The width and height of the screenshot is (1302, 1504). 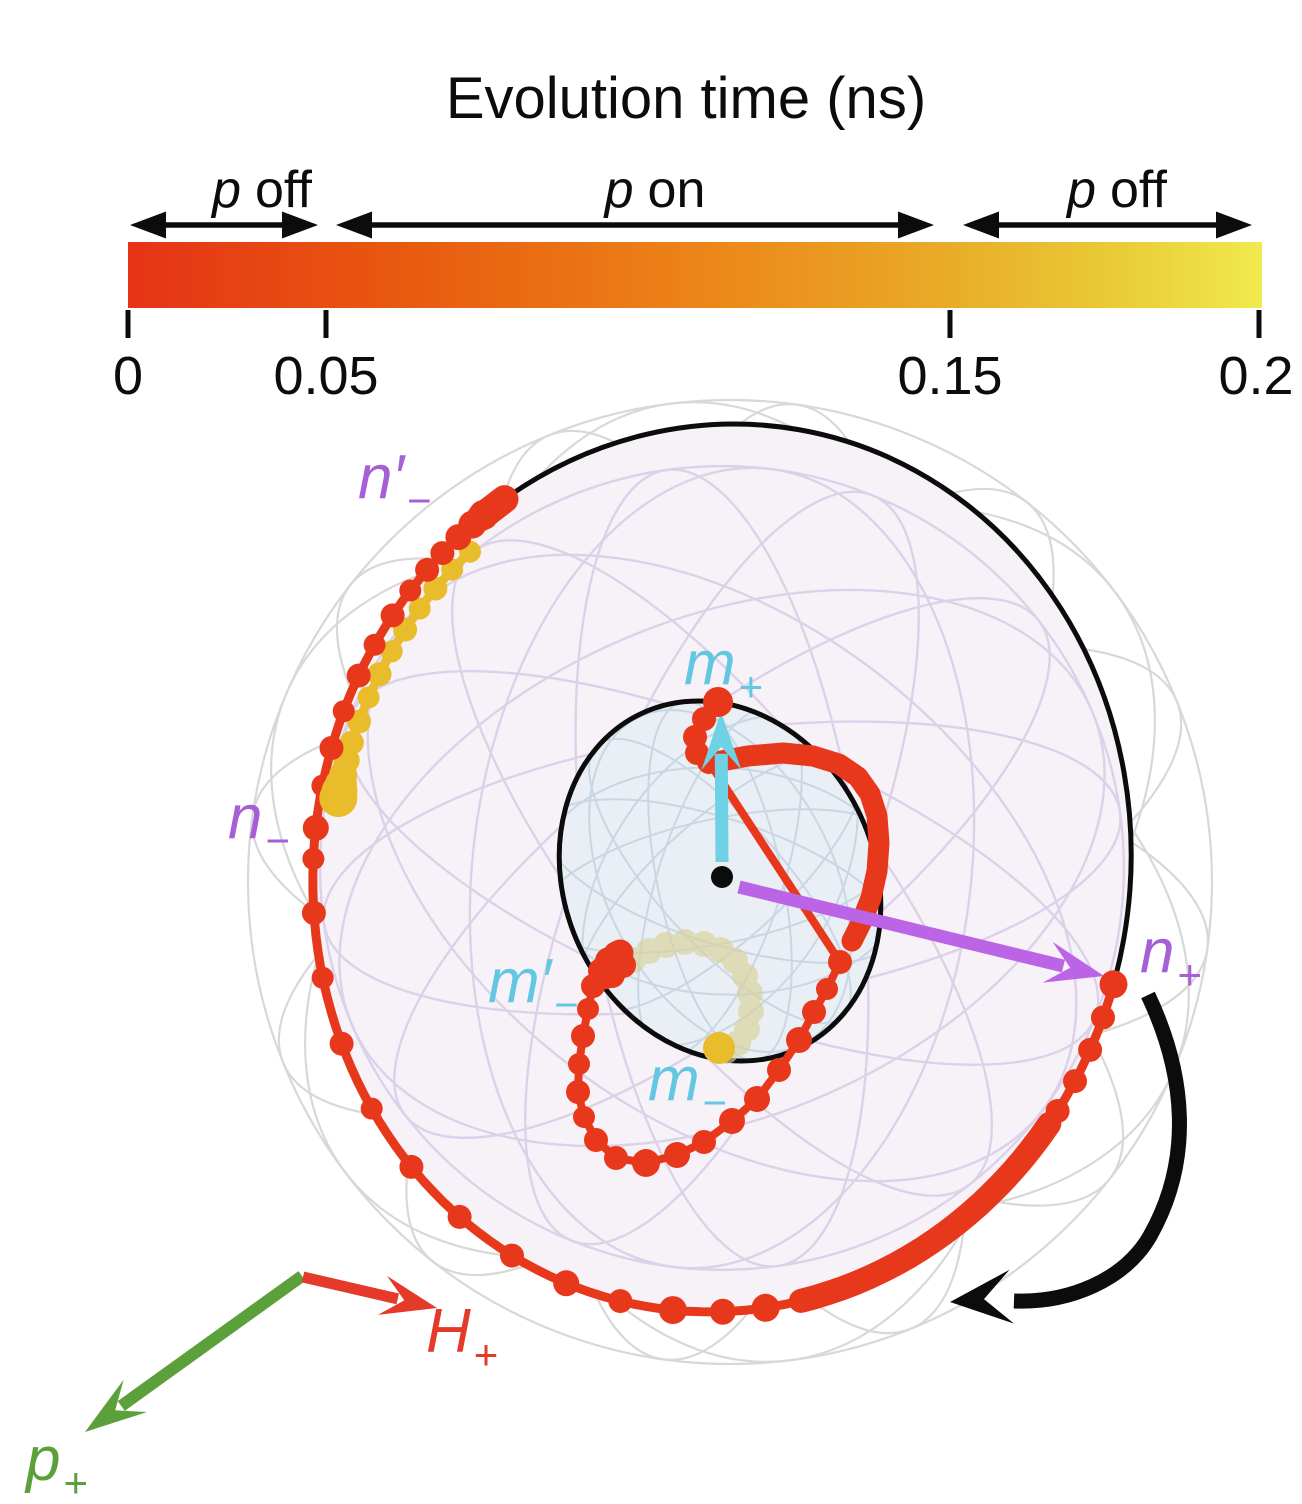 What do you see at coordinates (1255, 376) in the screenshot?
I see `tick-label-0.2: 0.2` at bounding box center [1255, 376].